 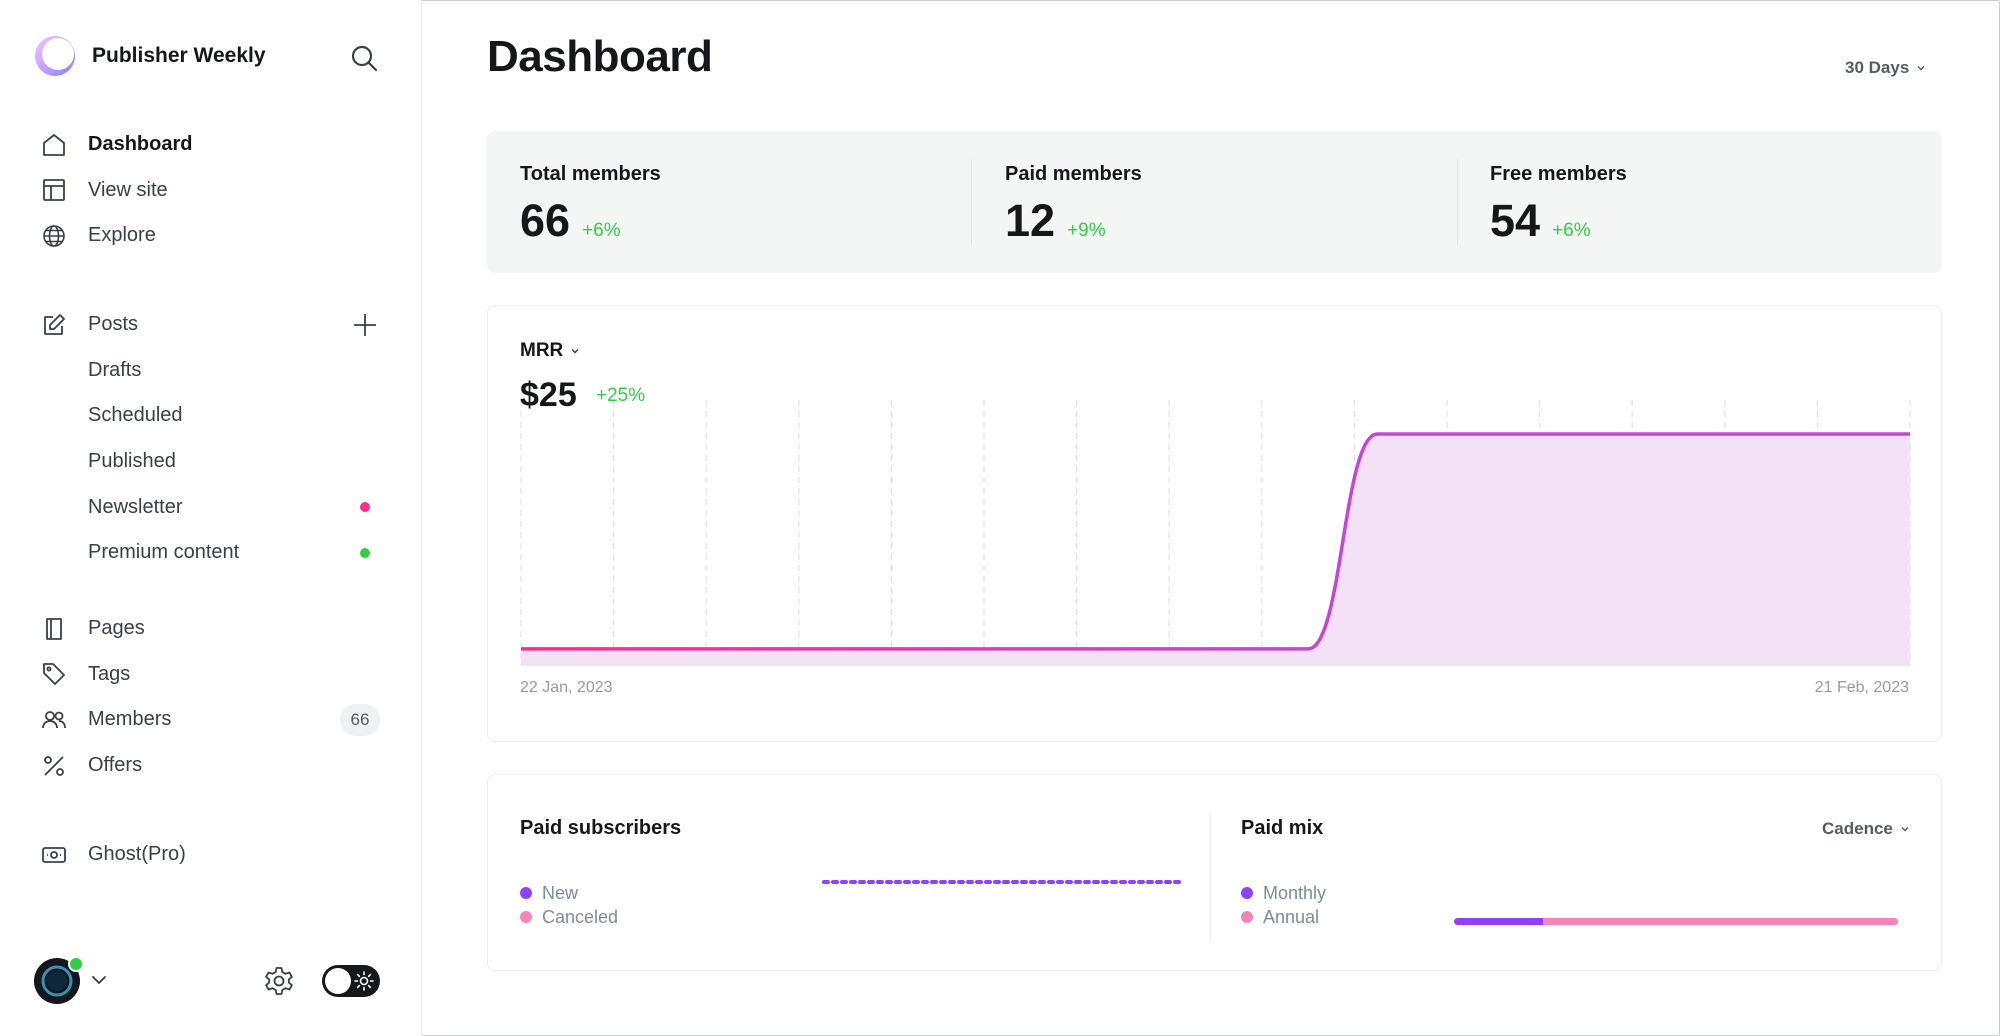 What do you see at coordinates (210, 629) in the screenshot?
I see `nav-item-pages: Pages` at bounding box center [210, 629].